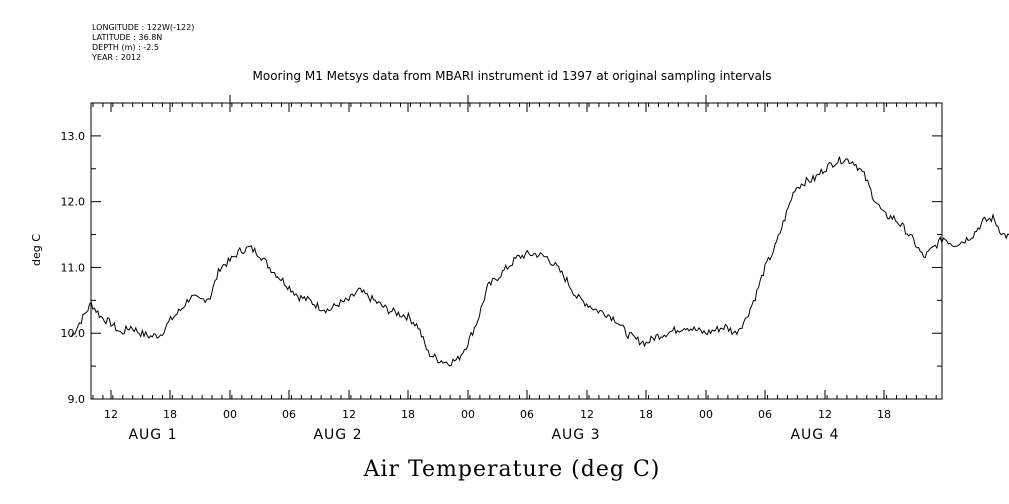 This screenshot has height=504, width=1009. Describe the element at coordinates (814, 435) in the screenshot. I see `day-label: AUG 4` at that location.